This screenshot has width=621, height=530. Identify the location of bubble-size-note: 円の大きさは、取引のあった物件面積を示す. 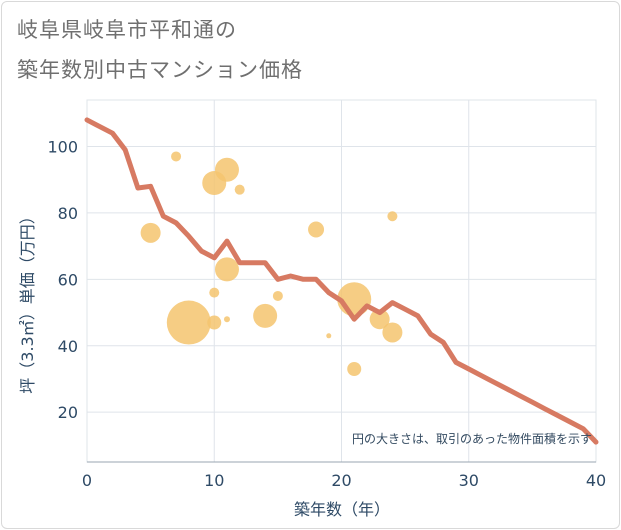
(472, 438).